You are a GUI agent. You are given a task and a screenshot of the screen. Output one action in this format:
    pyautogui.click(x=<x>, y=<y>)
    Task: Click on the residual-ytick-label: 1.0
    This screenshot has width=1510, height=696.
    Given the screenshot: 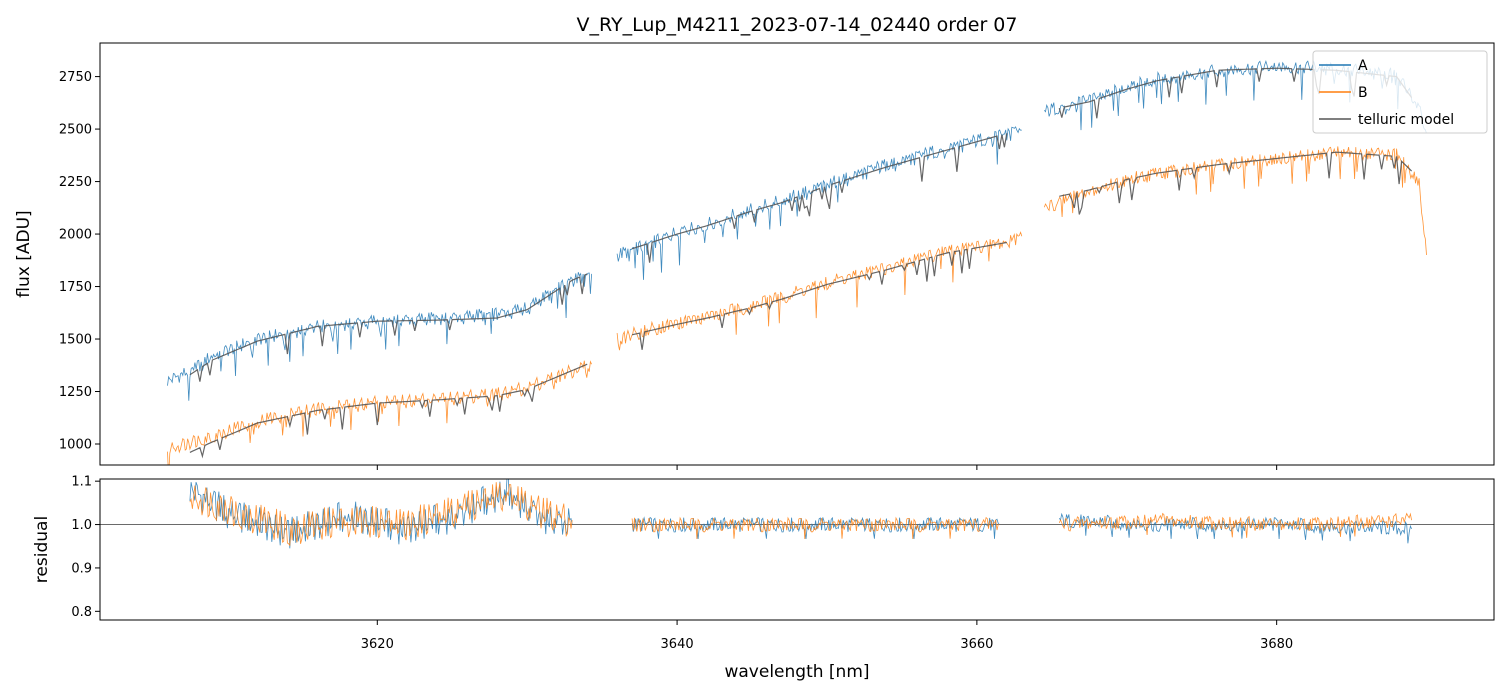 What is the action you would take?
    pyautogui.click(x=81, y=525)
    